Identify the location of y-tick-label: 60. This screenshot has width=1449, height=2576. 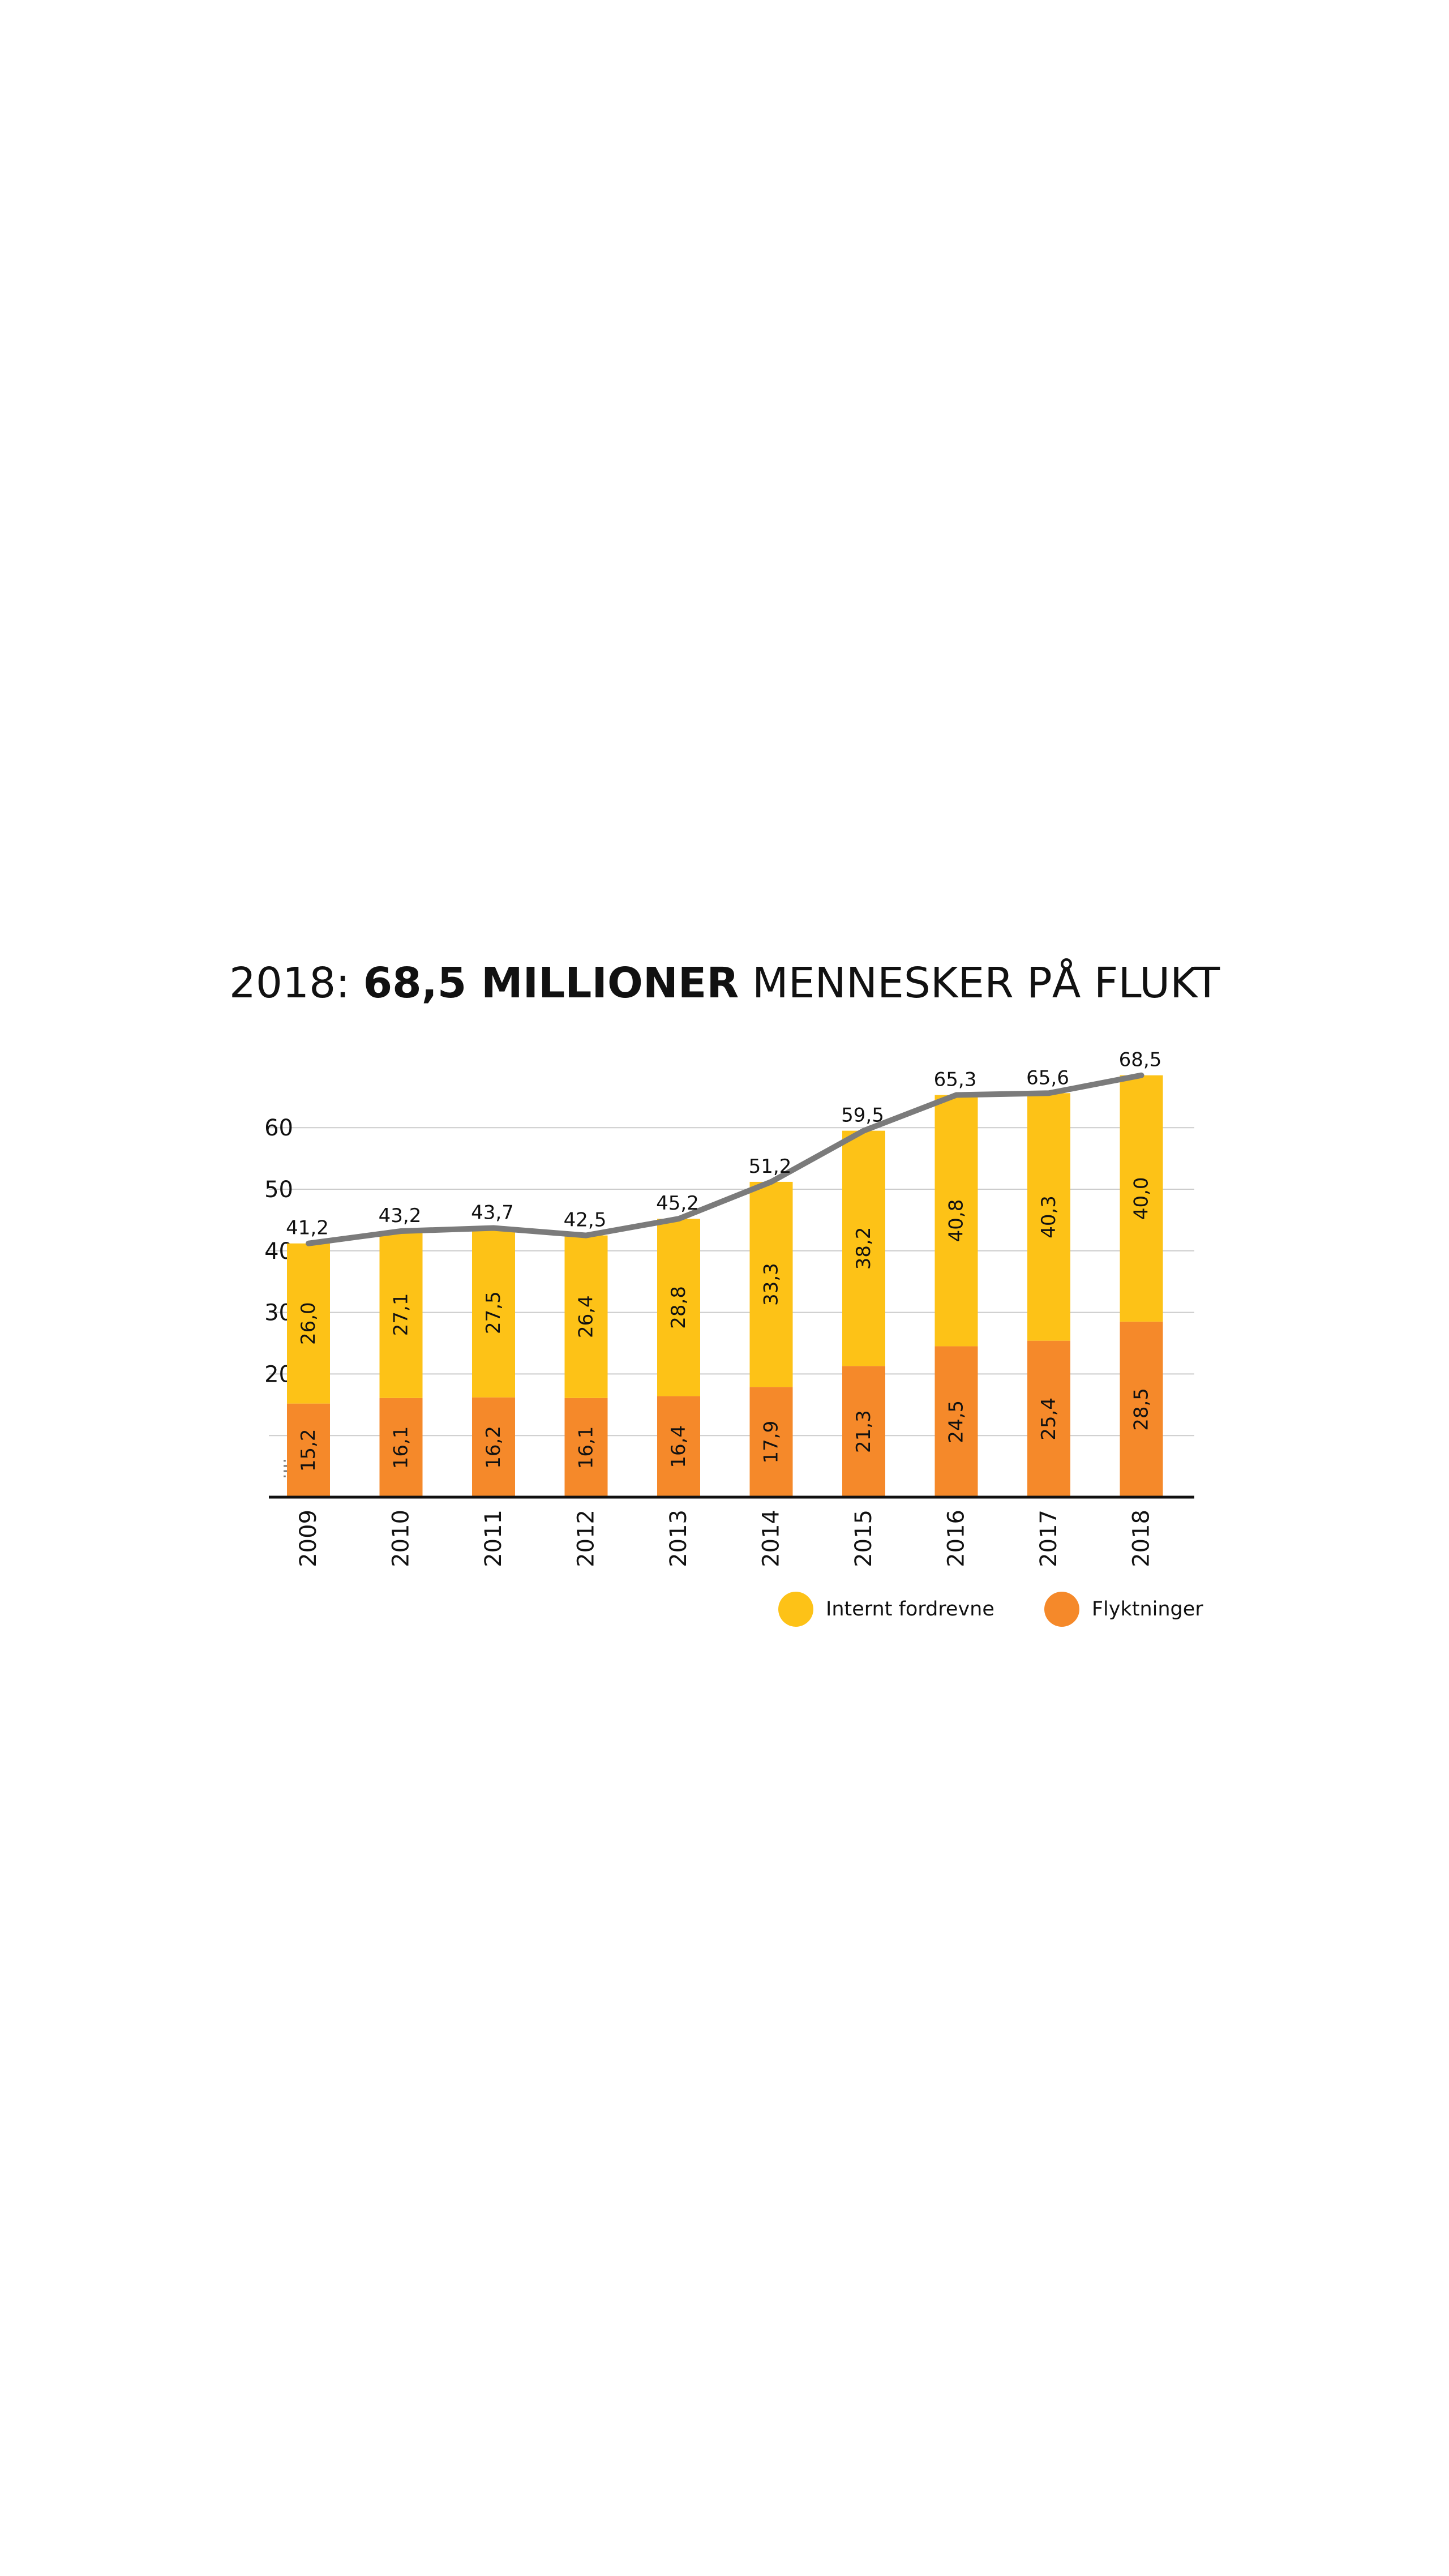
(278, 1128).